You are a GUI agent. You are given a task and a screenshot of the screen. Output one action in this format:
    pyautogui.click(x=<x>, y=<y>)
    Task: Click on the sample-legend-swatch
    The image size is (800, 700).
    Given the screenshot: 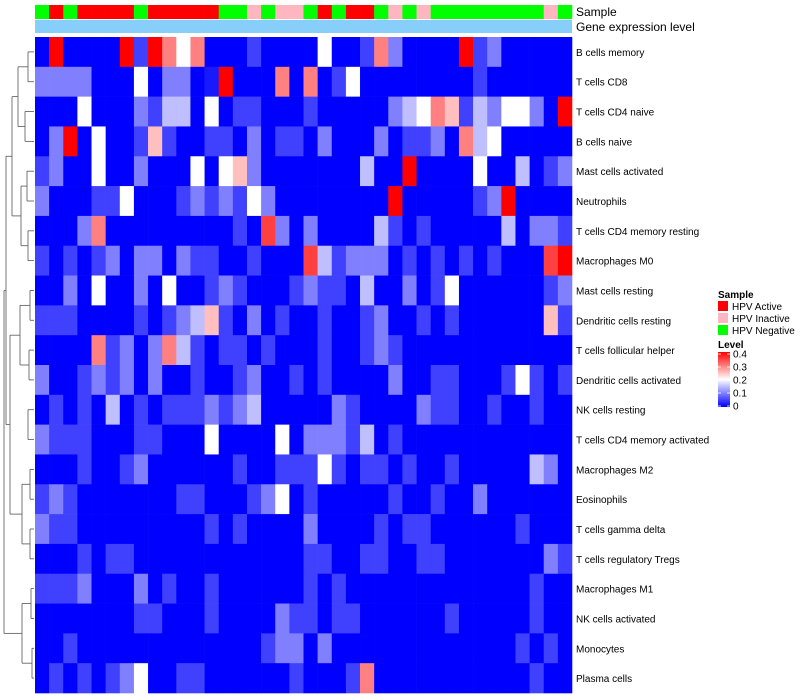 What is the action you would take?
    pyautogui.click(x=723, y=330)
    